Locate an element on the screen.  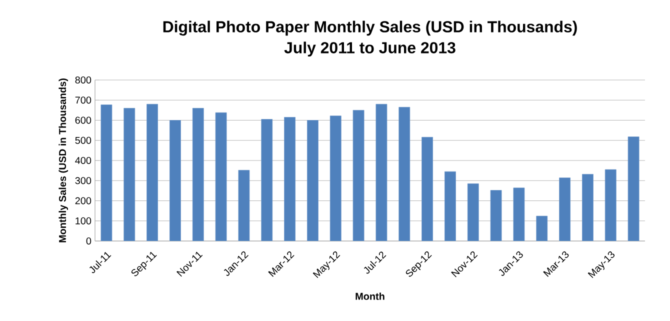
y-tick-label: 200 is located at coordinates (83, 200).